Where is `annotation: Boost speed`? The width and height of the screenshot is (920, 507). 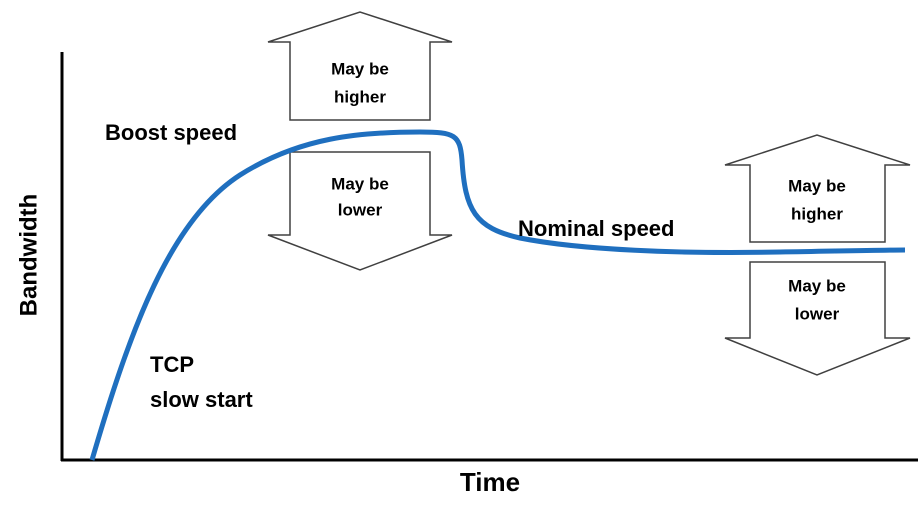
annotation: Boost speed is located at coordinates (171, 132).